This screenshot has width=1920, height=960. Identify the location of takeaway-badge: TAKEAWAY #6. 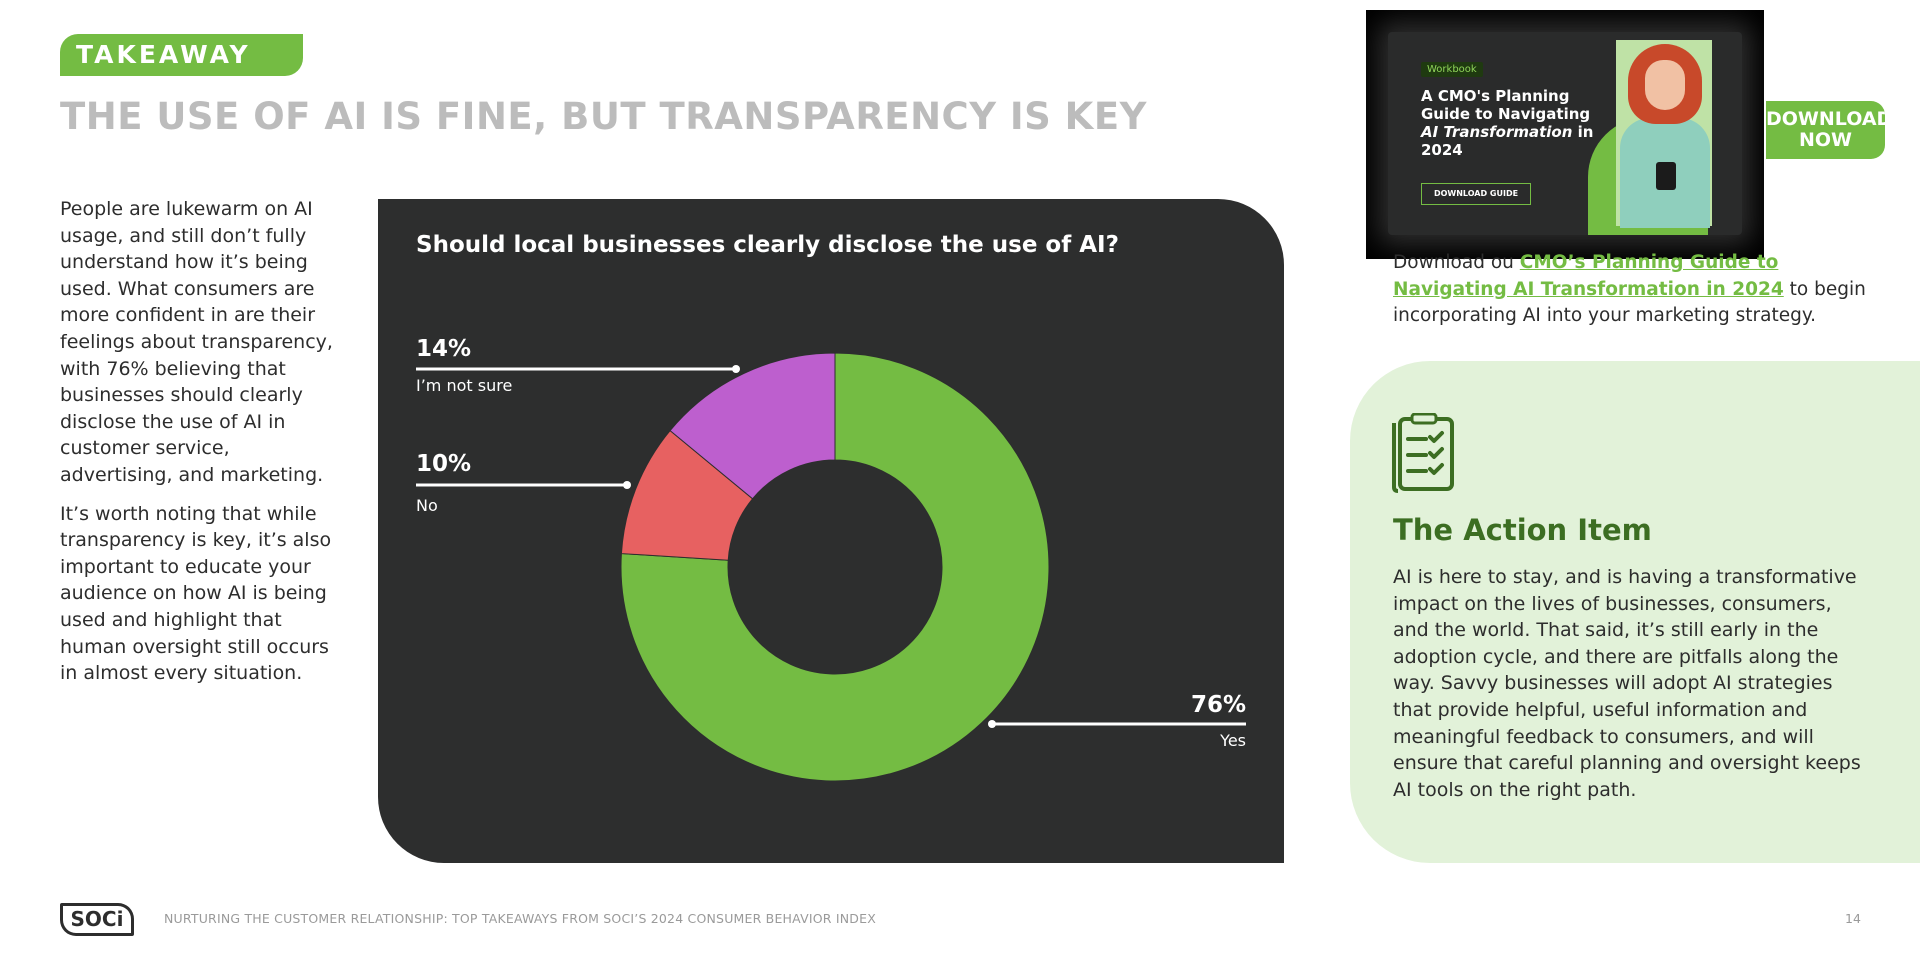
(181, 72).